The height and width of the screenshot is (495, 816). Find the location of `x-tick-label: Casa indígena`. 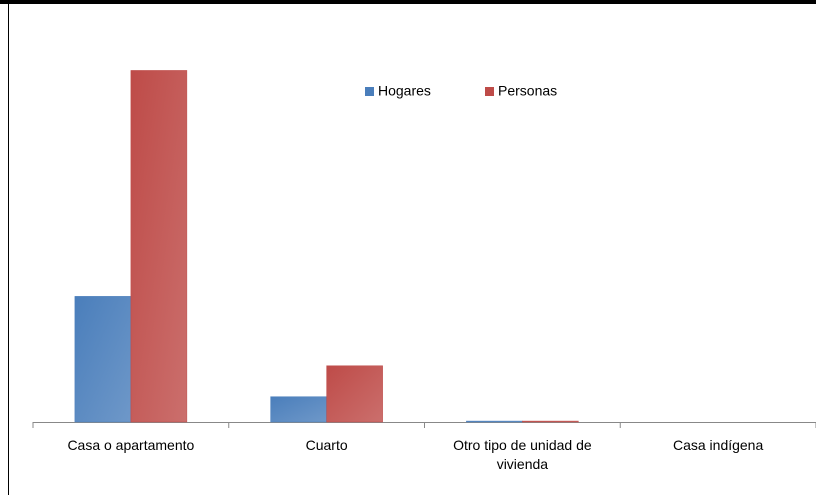

x-tick-label: Casa indígena is located at coordinates (718, 445).